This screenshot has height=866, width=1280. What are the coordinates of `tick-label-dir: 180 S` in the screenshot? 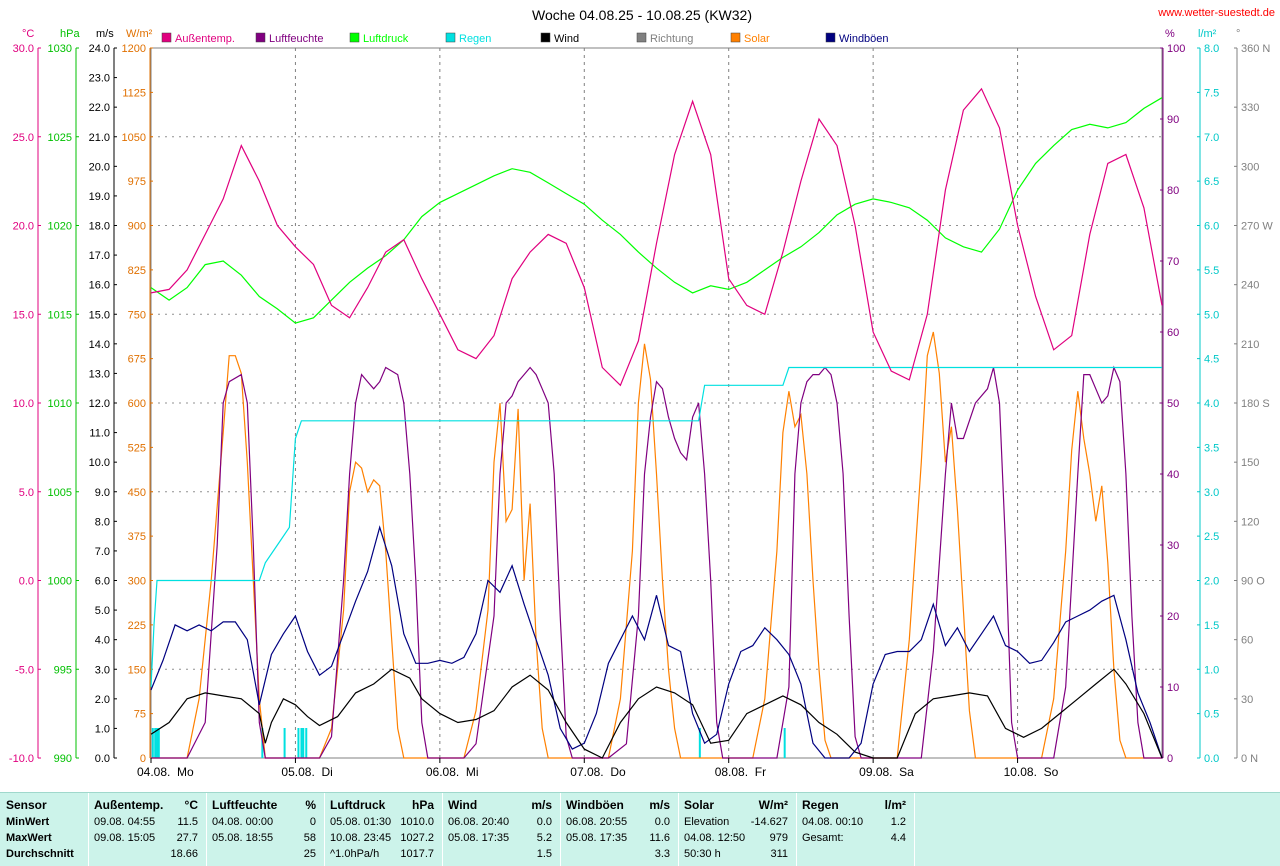 It's located at (1255, 404).